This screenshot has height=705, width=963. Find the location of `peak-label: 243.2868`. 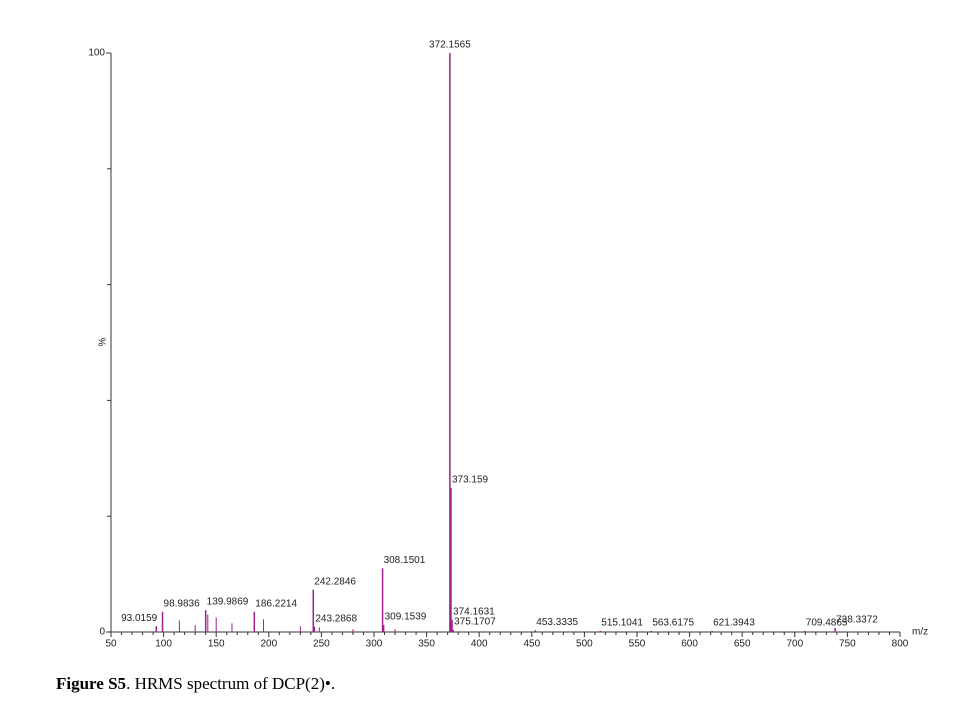

peak-label: 243.2868 is located at coordinates (336, 618).